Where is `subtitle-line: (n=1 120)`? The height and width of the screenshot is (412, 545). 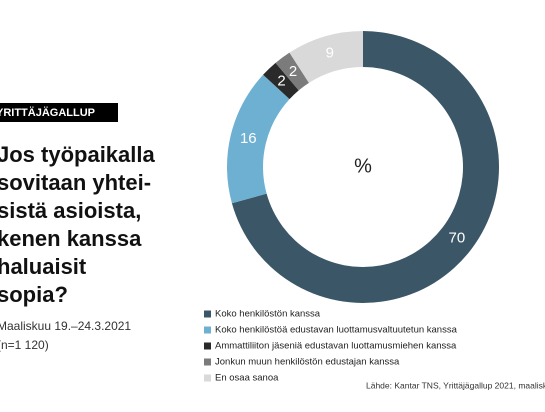 subtitle-line: (n=1 120) is located at coordinates (24, 345).